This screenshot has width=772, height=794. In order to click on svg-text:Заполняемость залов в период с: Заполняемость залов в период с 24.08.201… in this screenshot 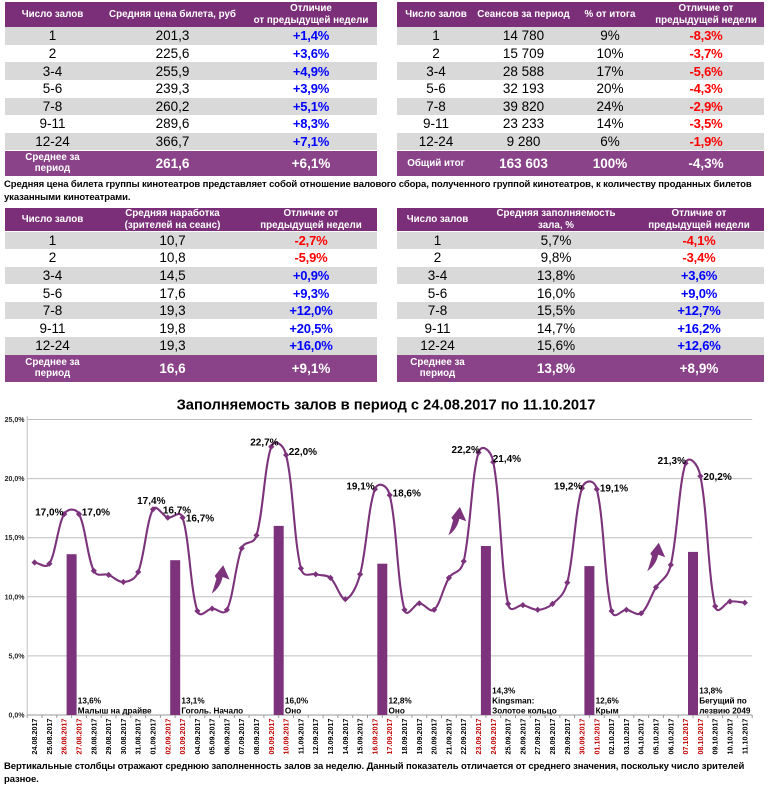, I will do `click(386, 406)`.